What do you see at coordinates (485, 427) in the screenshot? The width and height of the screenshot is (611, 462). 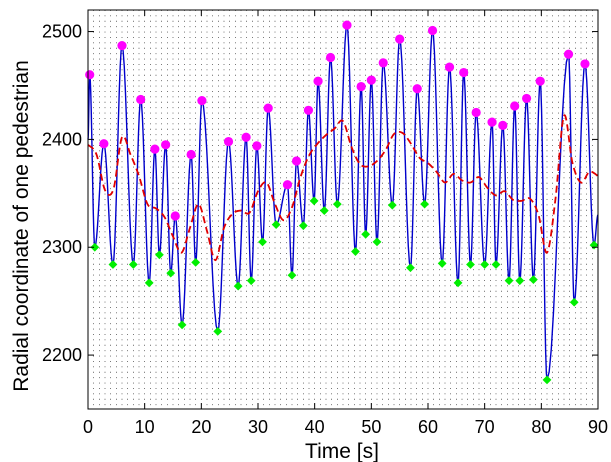 I see `x-tick-label: 70` at bounding box center [485, 427].